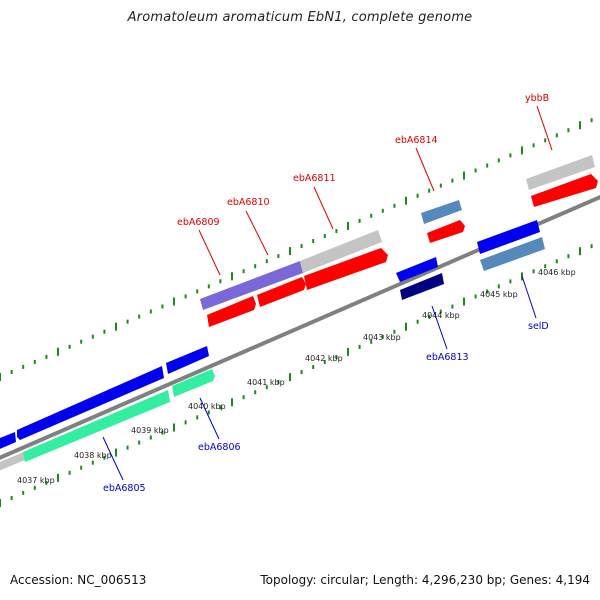  Describe the element at coordinates (257, 233) in the screenshot. I see `leader-ebA6810` at that location.